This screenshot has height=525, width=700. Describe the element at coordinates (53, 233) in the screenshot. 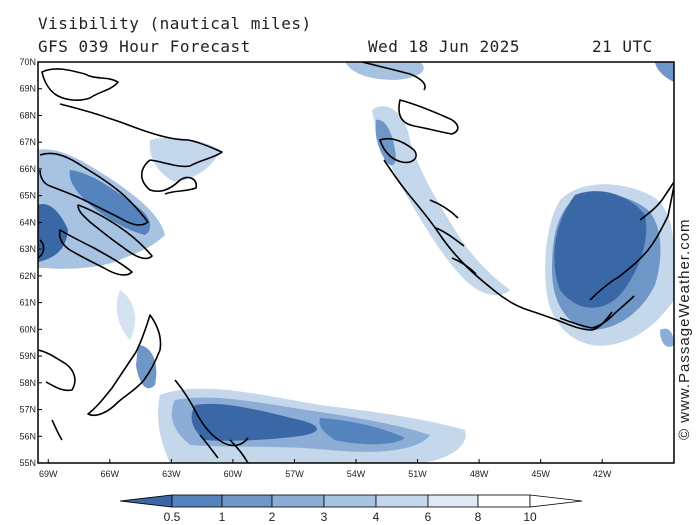

I see `fog-area-baffin-core` at that location.